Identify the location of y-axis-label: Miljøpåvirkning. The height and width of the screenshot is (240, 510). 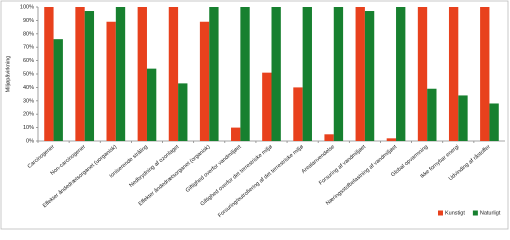
(7, 74).